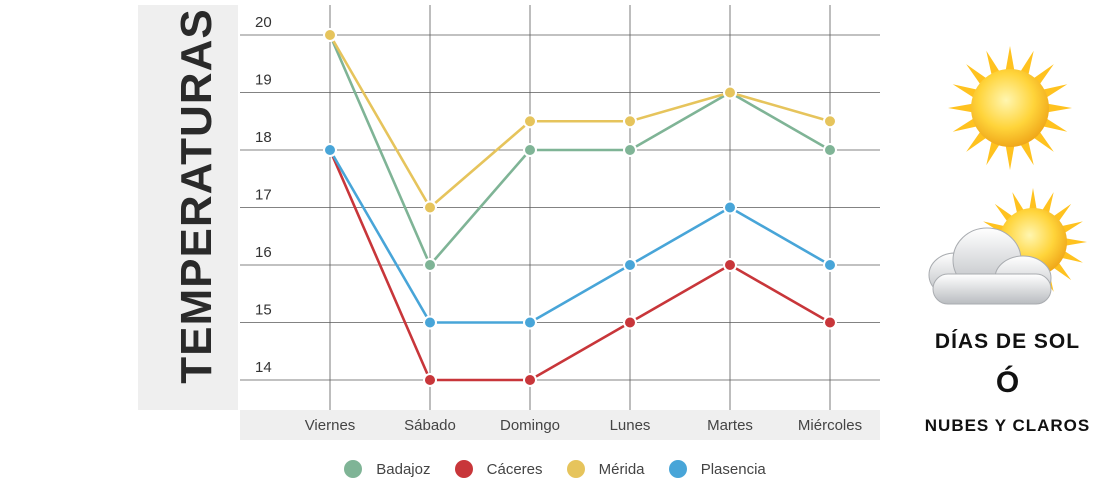 This screenshot has width=1110, height=490. What do you see at coordinates (263, 252) in the screenshot?
I see `y-tick-16: 16` at bounding box center [263, 252].